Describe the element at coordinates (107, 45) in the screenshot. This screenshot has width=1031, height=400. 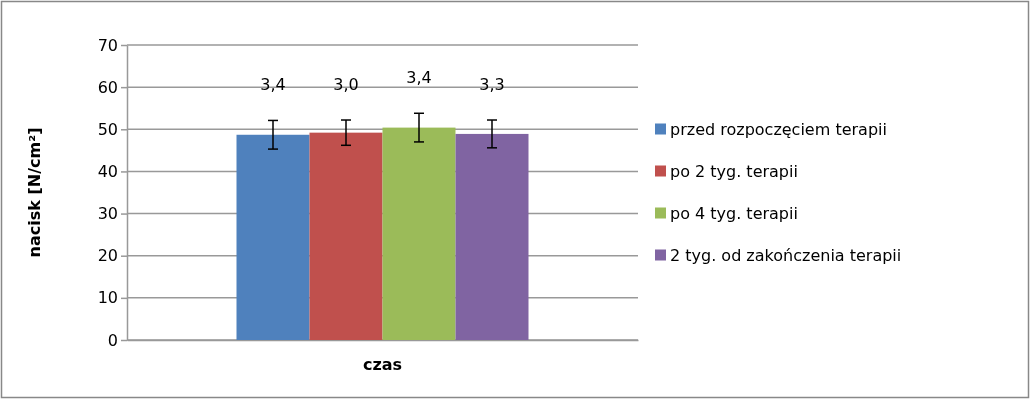
I see `y-tick-label: 70` at that location.